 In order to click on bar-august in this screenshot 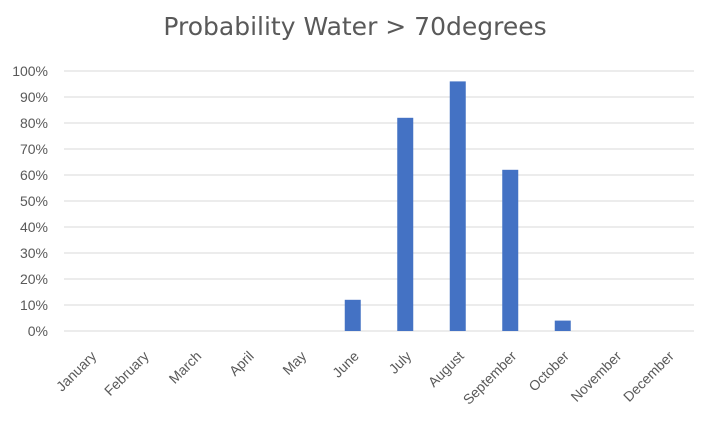, I will do `click(457, 206)`.